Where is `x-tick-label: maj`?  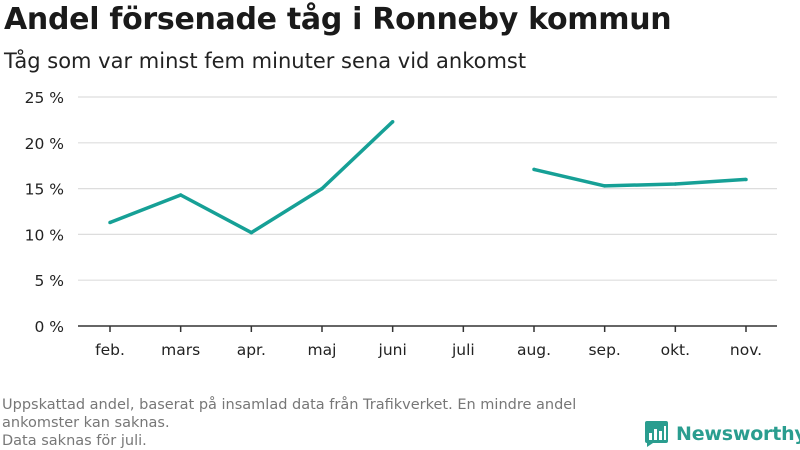 x-tick-label: maj is located at coordinates (322, 350).